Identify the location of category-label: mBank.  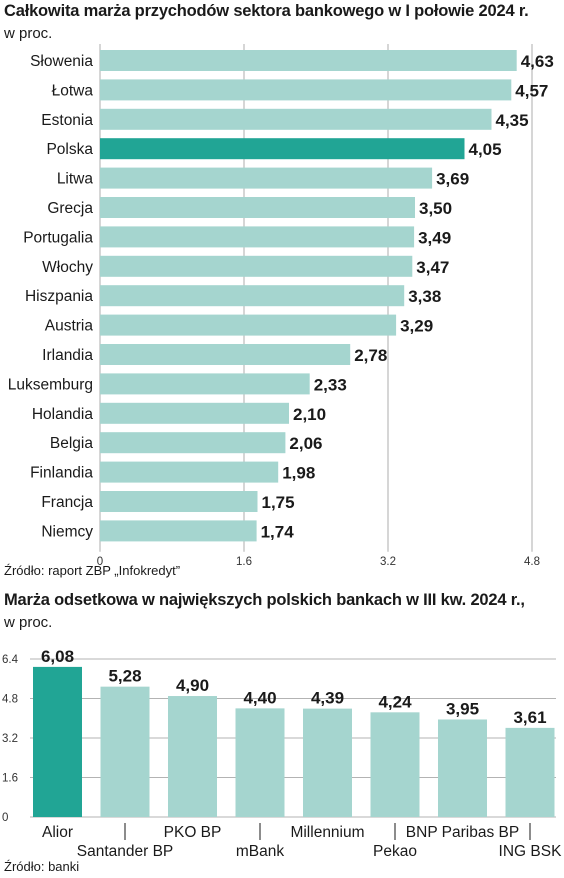
(260, 851).